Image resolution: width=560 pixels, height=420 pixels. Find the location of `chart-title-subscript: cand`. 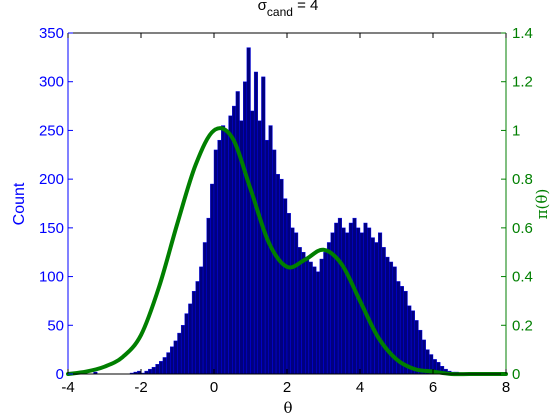

chart-title-subscript: cand is located at coordinates (280, 12).